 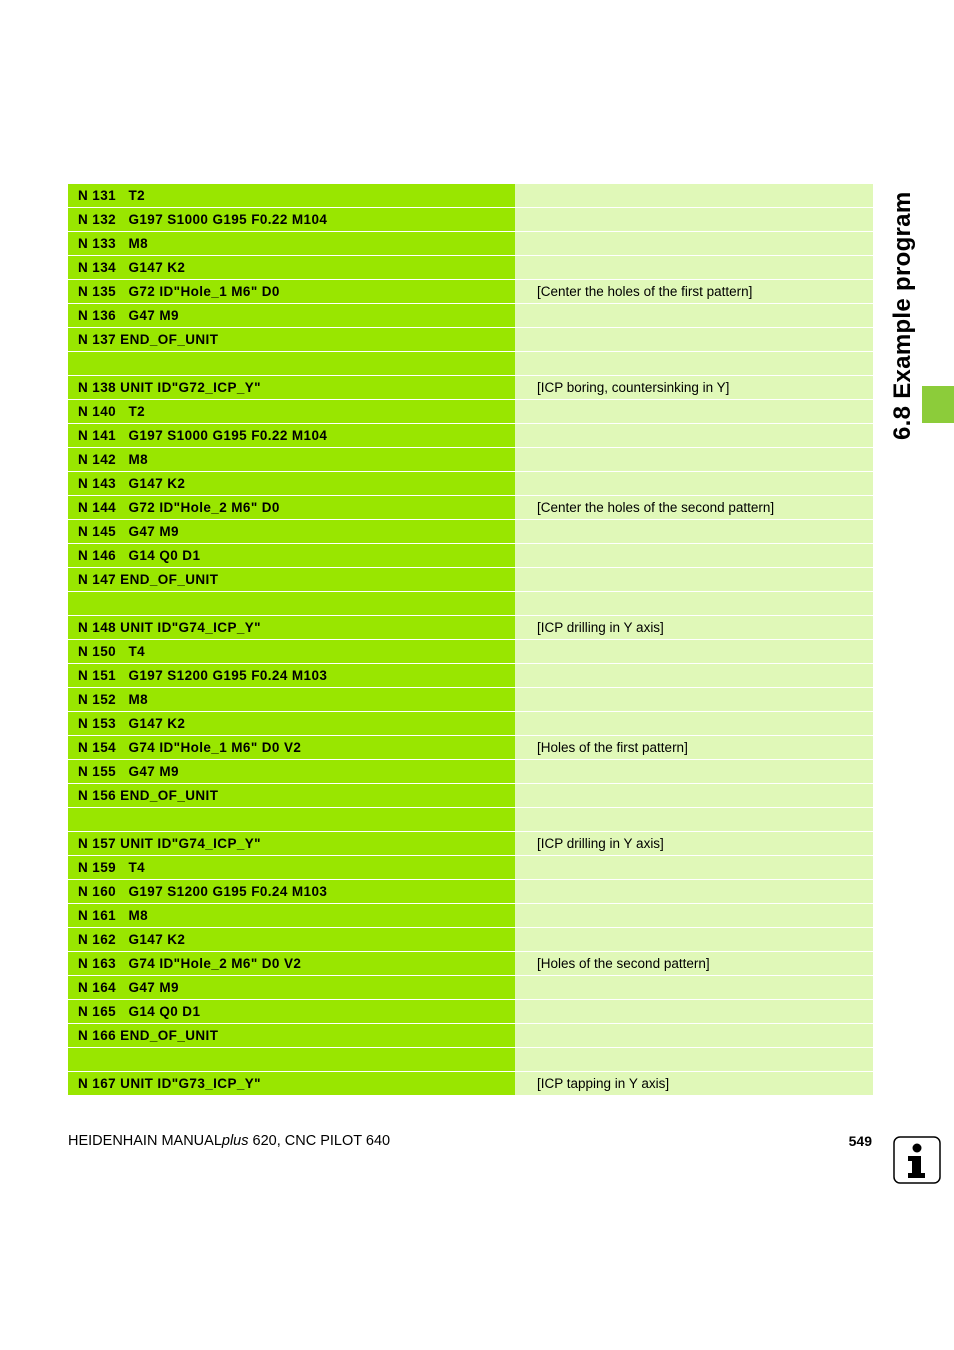 I want to click on footer-manual-title: HEIDENHAIN MANUALplus 620, CNC PILOT 640, so click(x=229, y=1141).